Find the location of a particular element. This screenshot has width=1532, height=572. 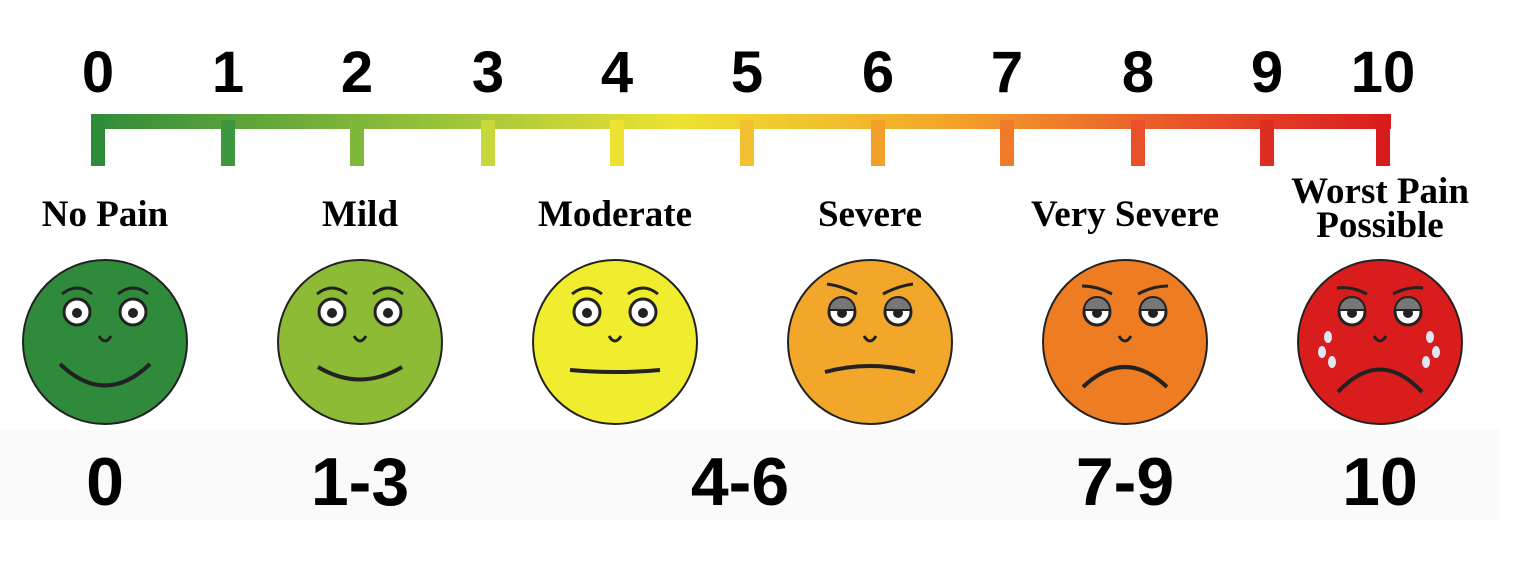

tick-label: 7 is located at coordinates (1007, 72).